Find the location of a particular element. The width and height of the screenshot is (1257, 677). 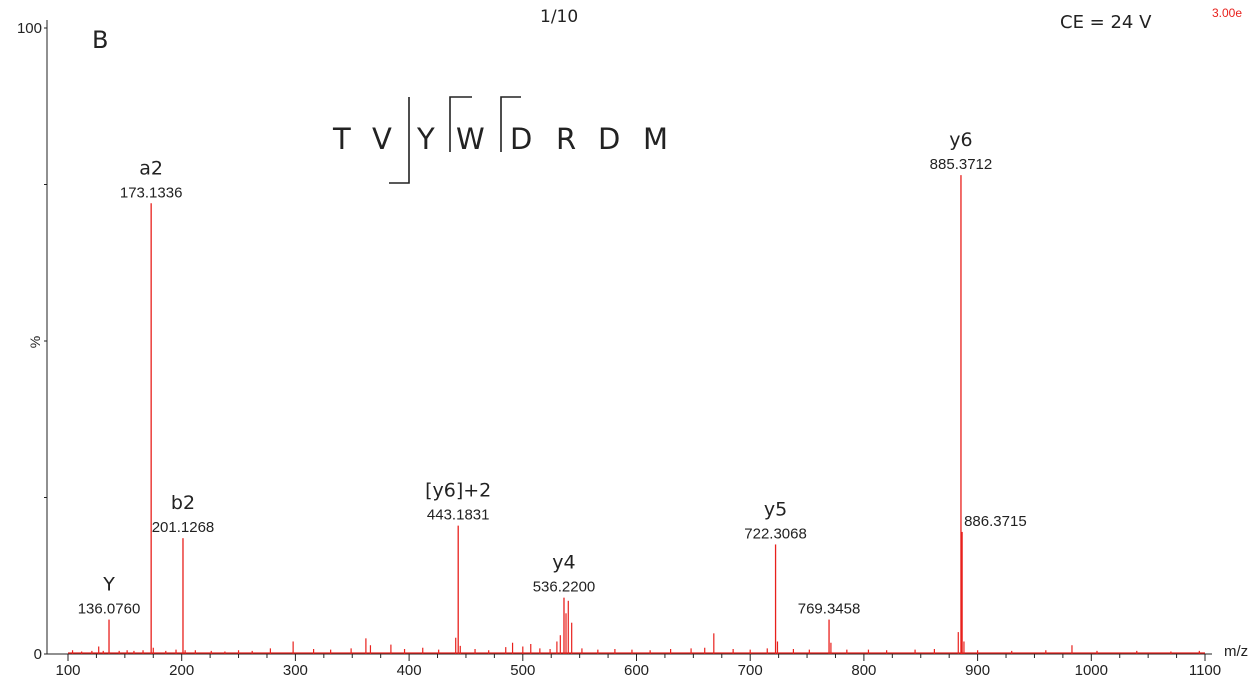

peak-ion-label: a2 is located at coordinates (151, 168).